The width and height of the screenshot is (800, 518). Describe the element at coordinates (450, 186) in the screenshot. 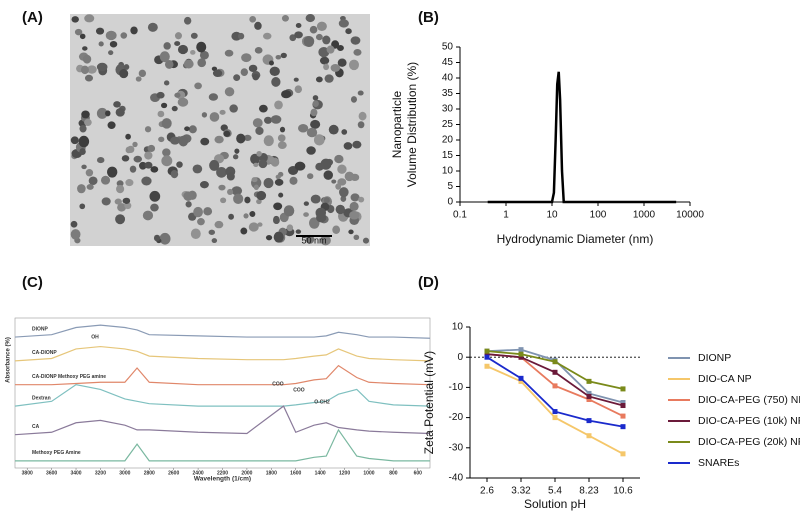

I see `y-tick-label: 5` at that location.